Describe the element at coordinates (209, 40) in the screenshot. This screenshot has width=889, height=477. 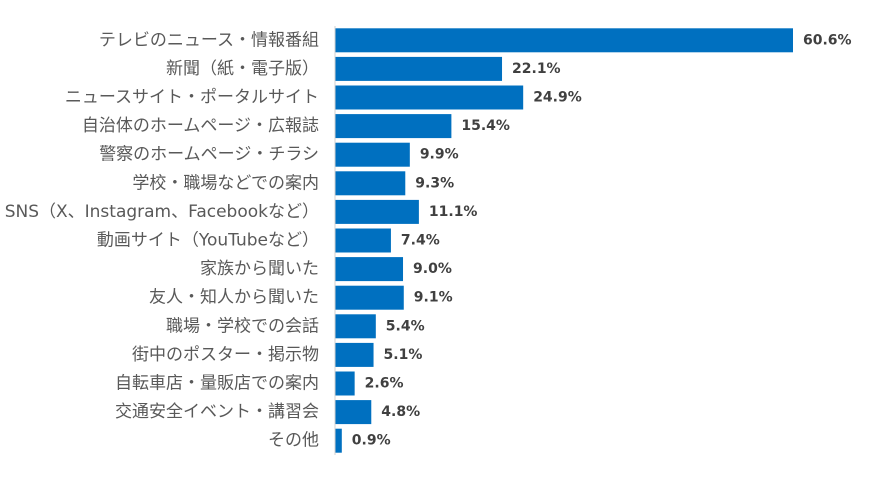
I see `category-label: テレビのニュース・情報番組` at that location.